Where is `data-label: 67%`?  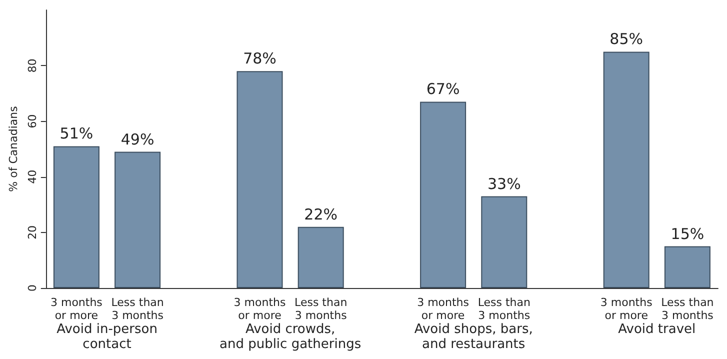 data-label: 67% is located at coordinates (443, 89).